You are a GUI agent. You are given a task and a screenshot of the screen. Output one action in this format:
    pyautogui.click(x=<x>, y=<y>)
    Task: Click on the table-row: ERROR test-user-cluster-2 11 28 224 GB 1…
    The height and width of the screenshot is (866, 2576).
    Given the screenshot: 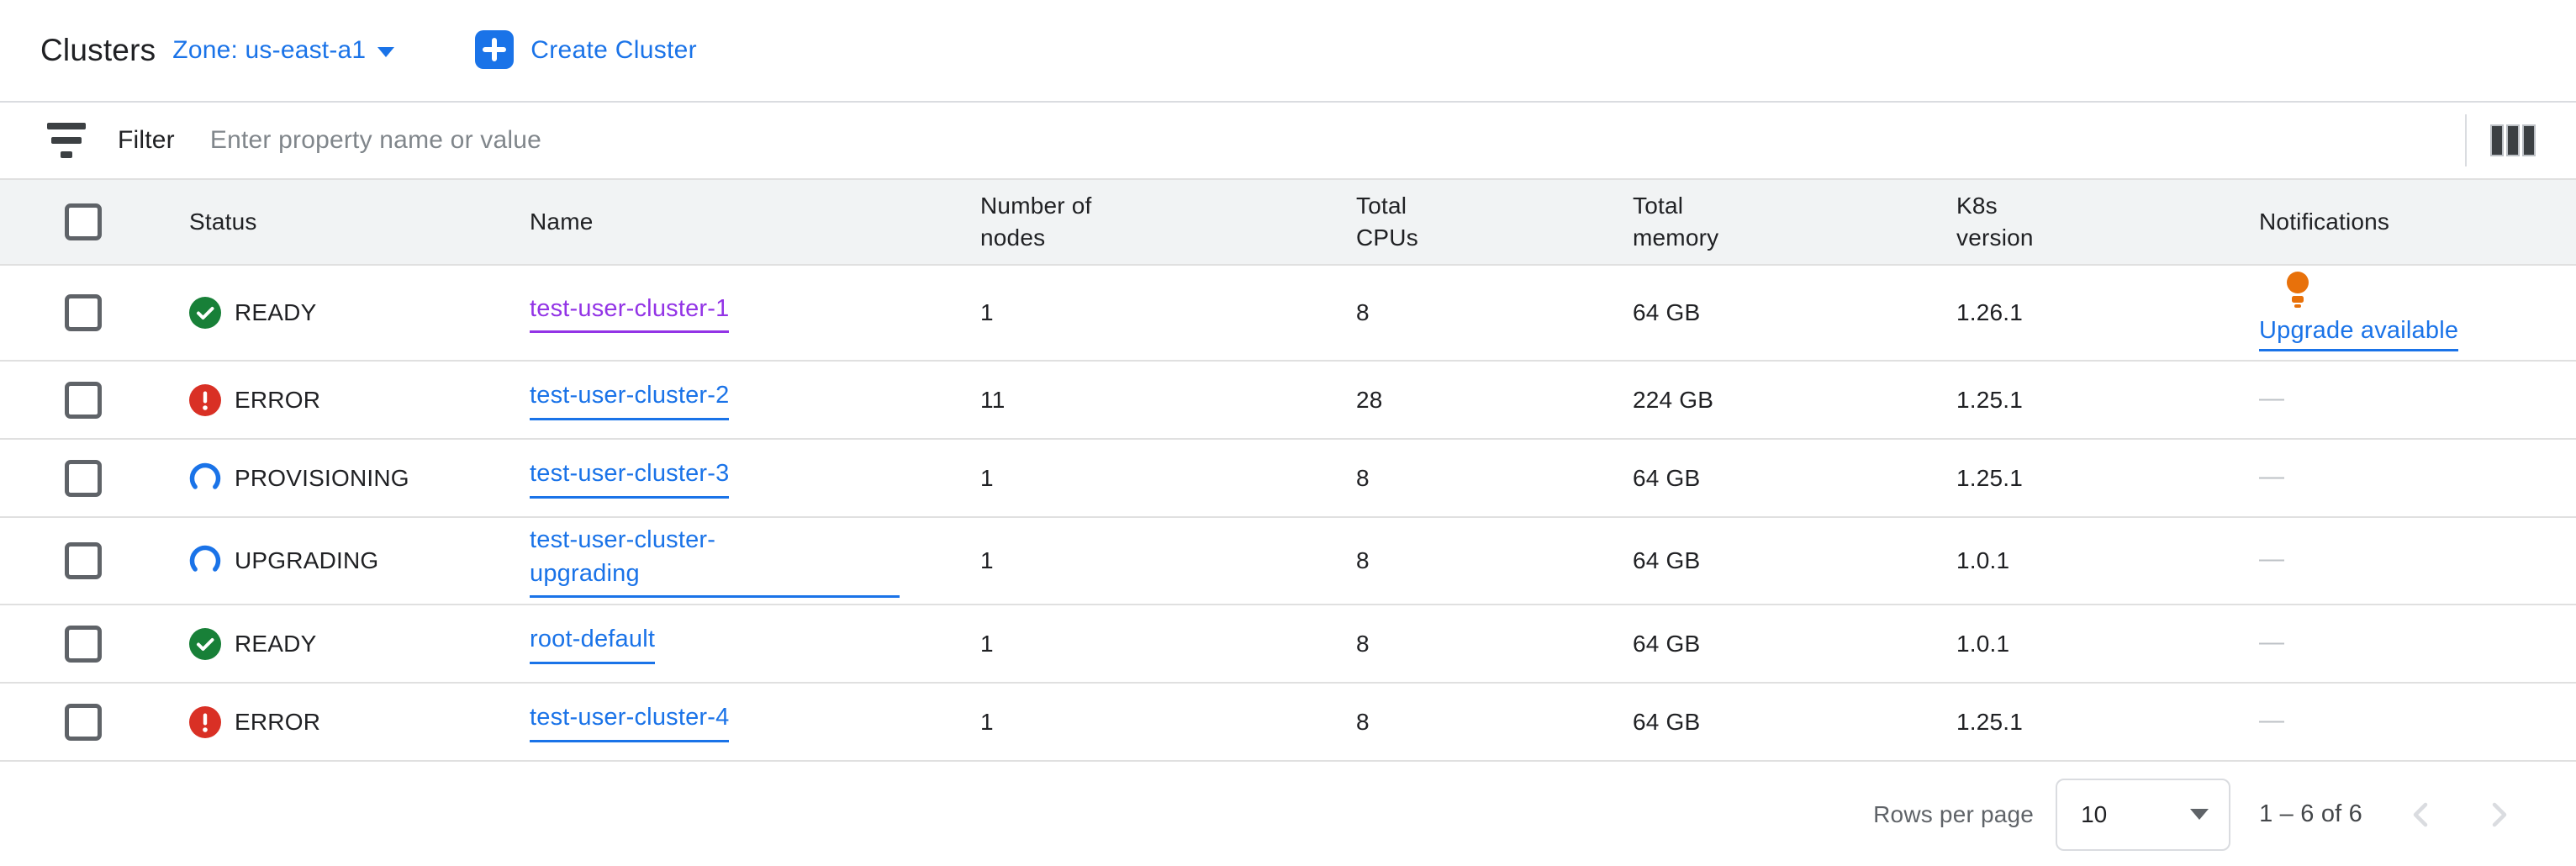 What is the action you would take?
    pyautogui.click(x=1288, y=401)
    